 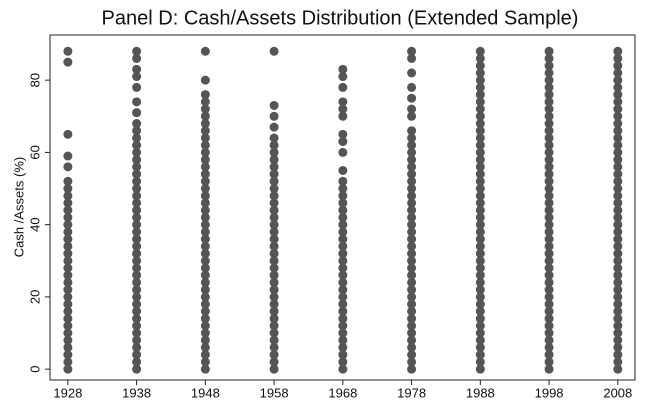 What do you see at coordinates (18, 207) in the screenshot?
I see `y-axis-label: Cash /Assets (%)` at bounding box center [18, 207].